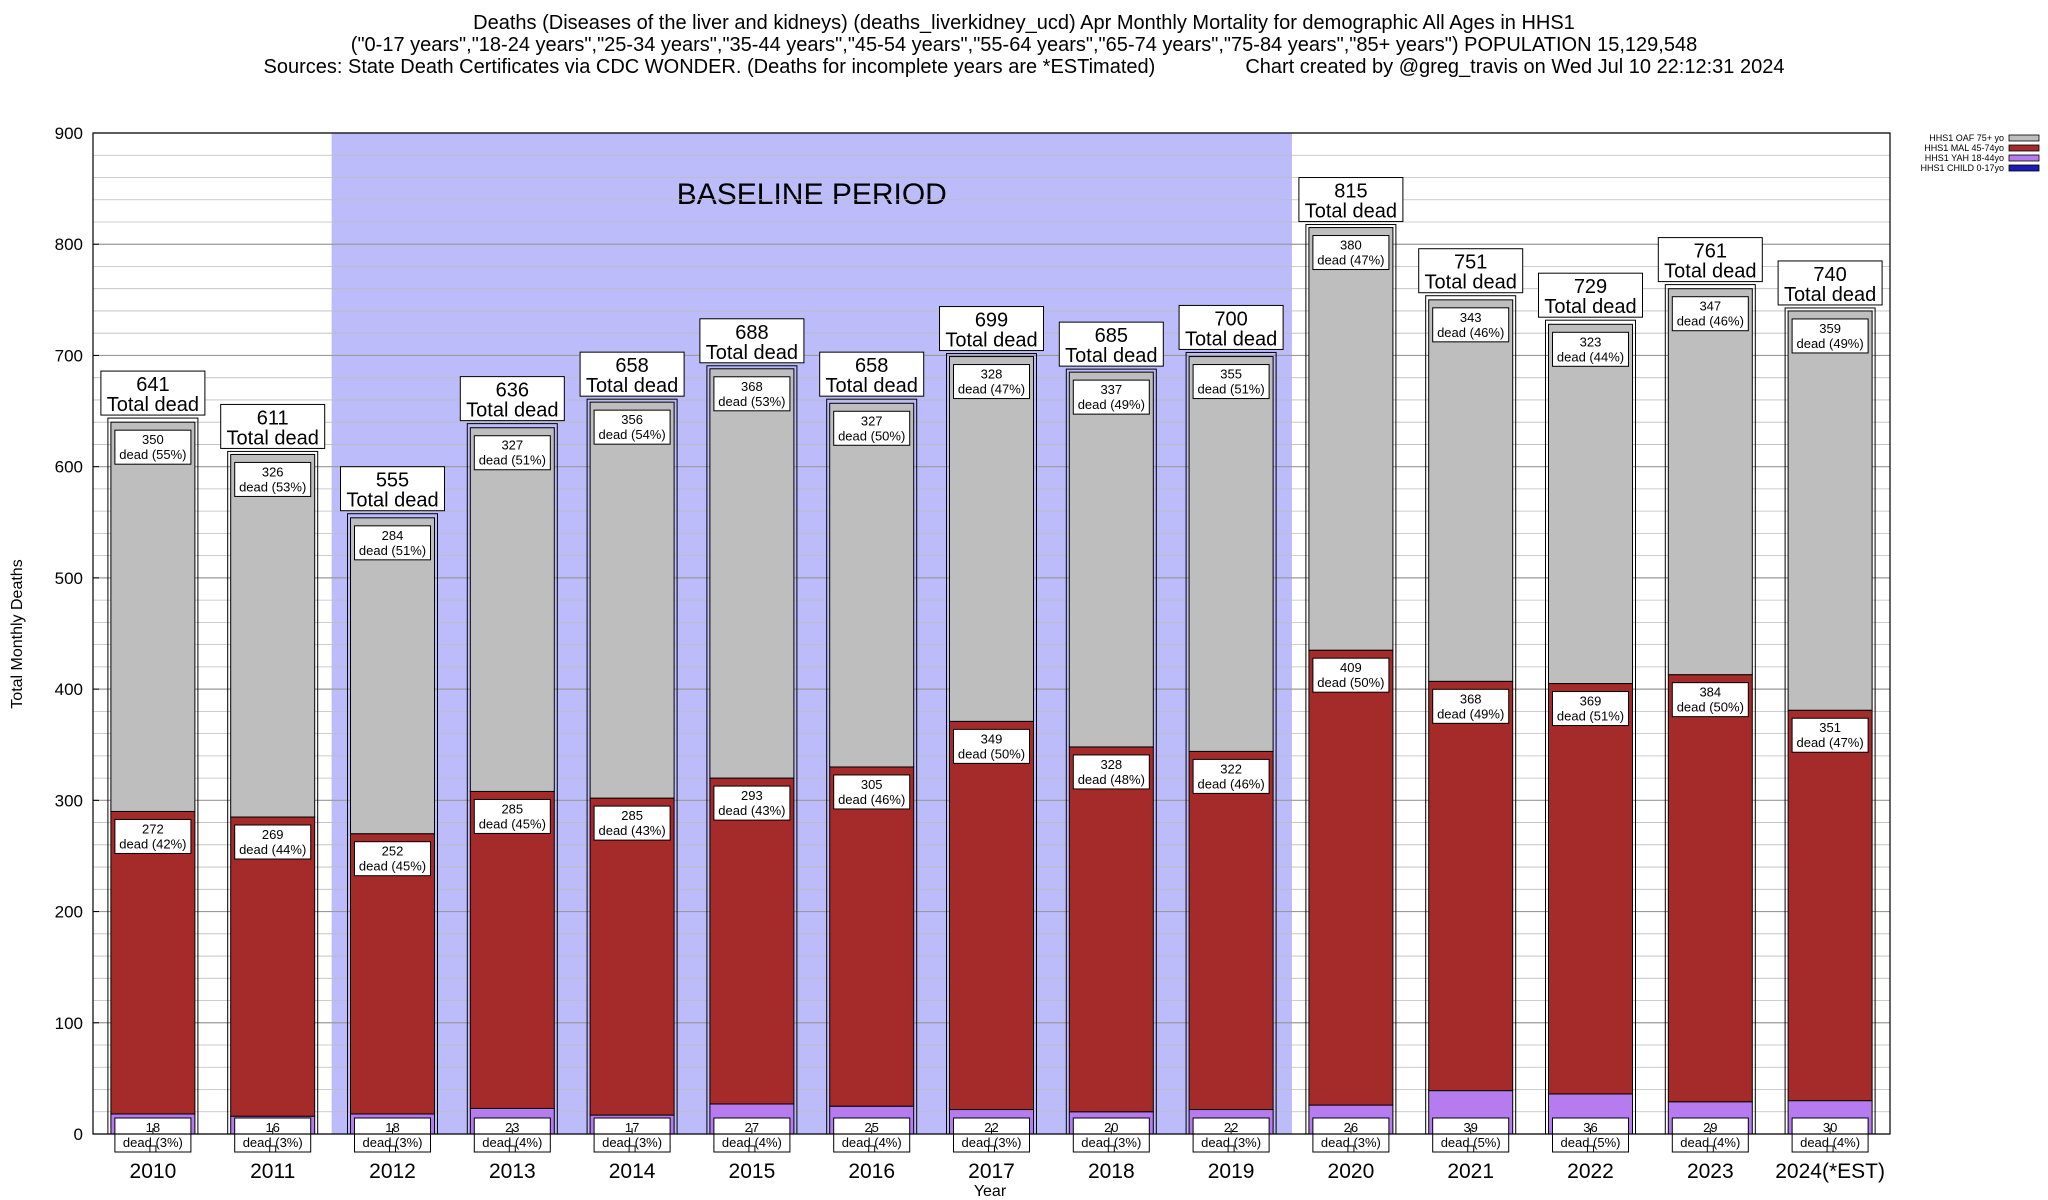 The width and height of the screenshot is (2048, 1200). What do you see at coordinates (631, 830) in the screenshot?
I see `segment-pct-label: dead (43%)` at bounding box center [631, 830].